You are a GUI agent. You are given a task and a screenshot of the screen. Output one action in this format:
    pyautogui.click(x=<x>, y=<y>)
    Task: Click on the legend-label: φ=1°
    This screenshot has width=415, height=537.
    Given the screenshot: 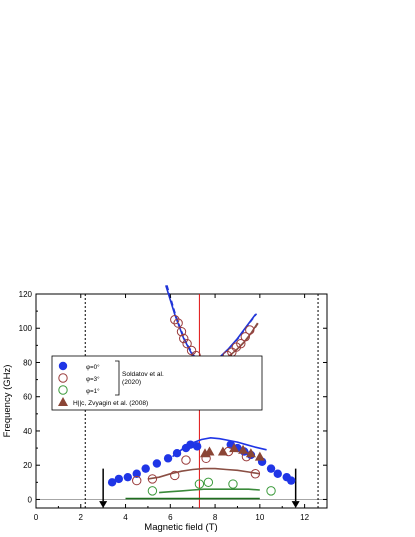 What is the action you would take?
    pyautogui.click(x=93, y=391)
    